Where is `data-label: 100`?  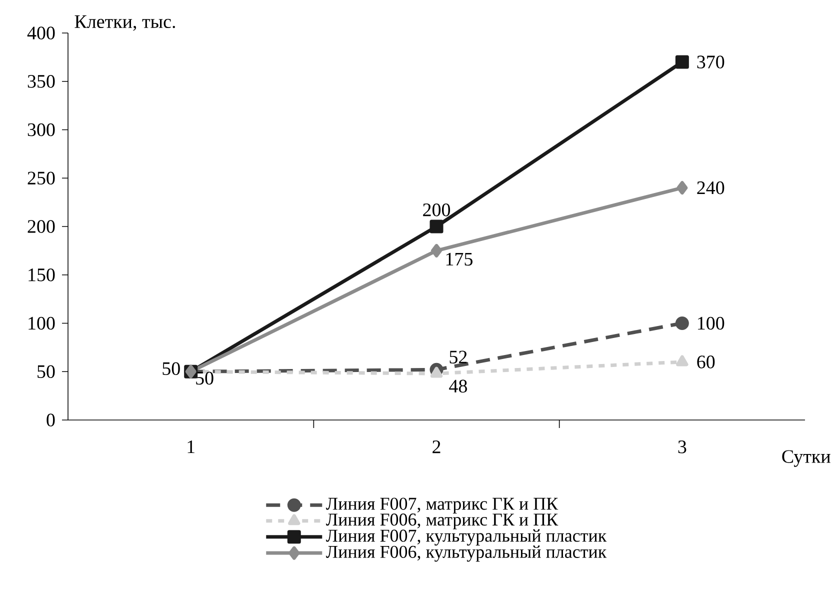
data-label: 100 is located at coordinates (711, 323).